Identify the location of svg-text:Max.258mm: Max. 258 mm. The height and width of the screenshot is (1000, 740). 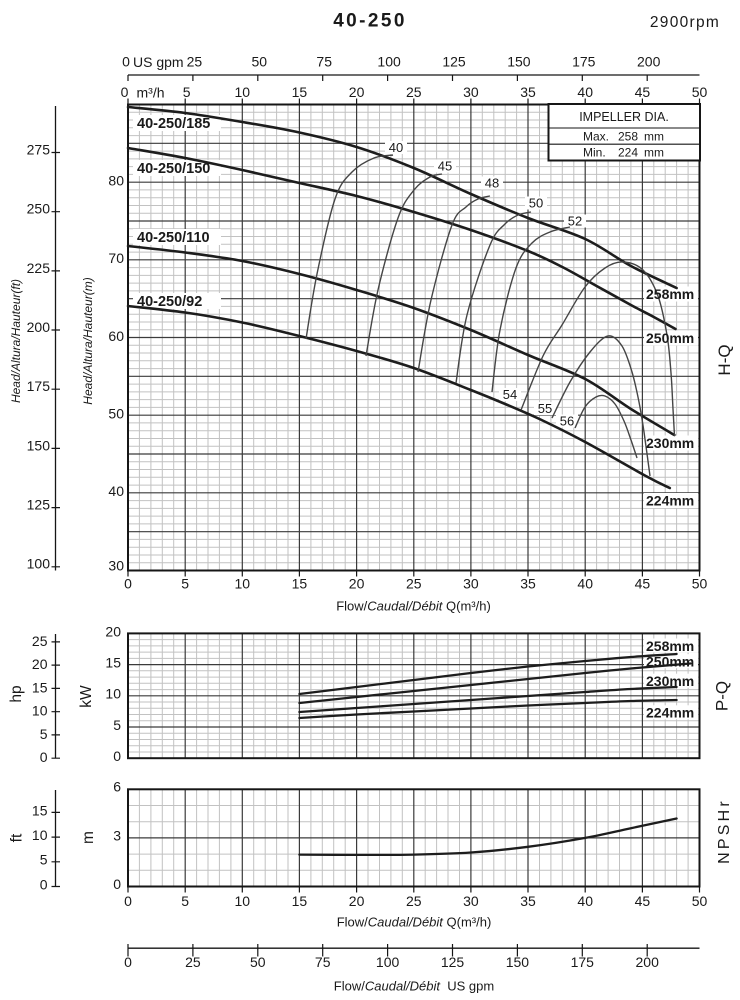
(623, 137).